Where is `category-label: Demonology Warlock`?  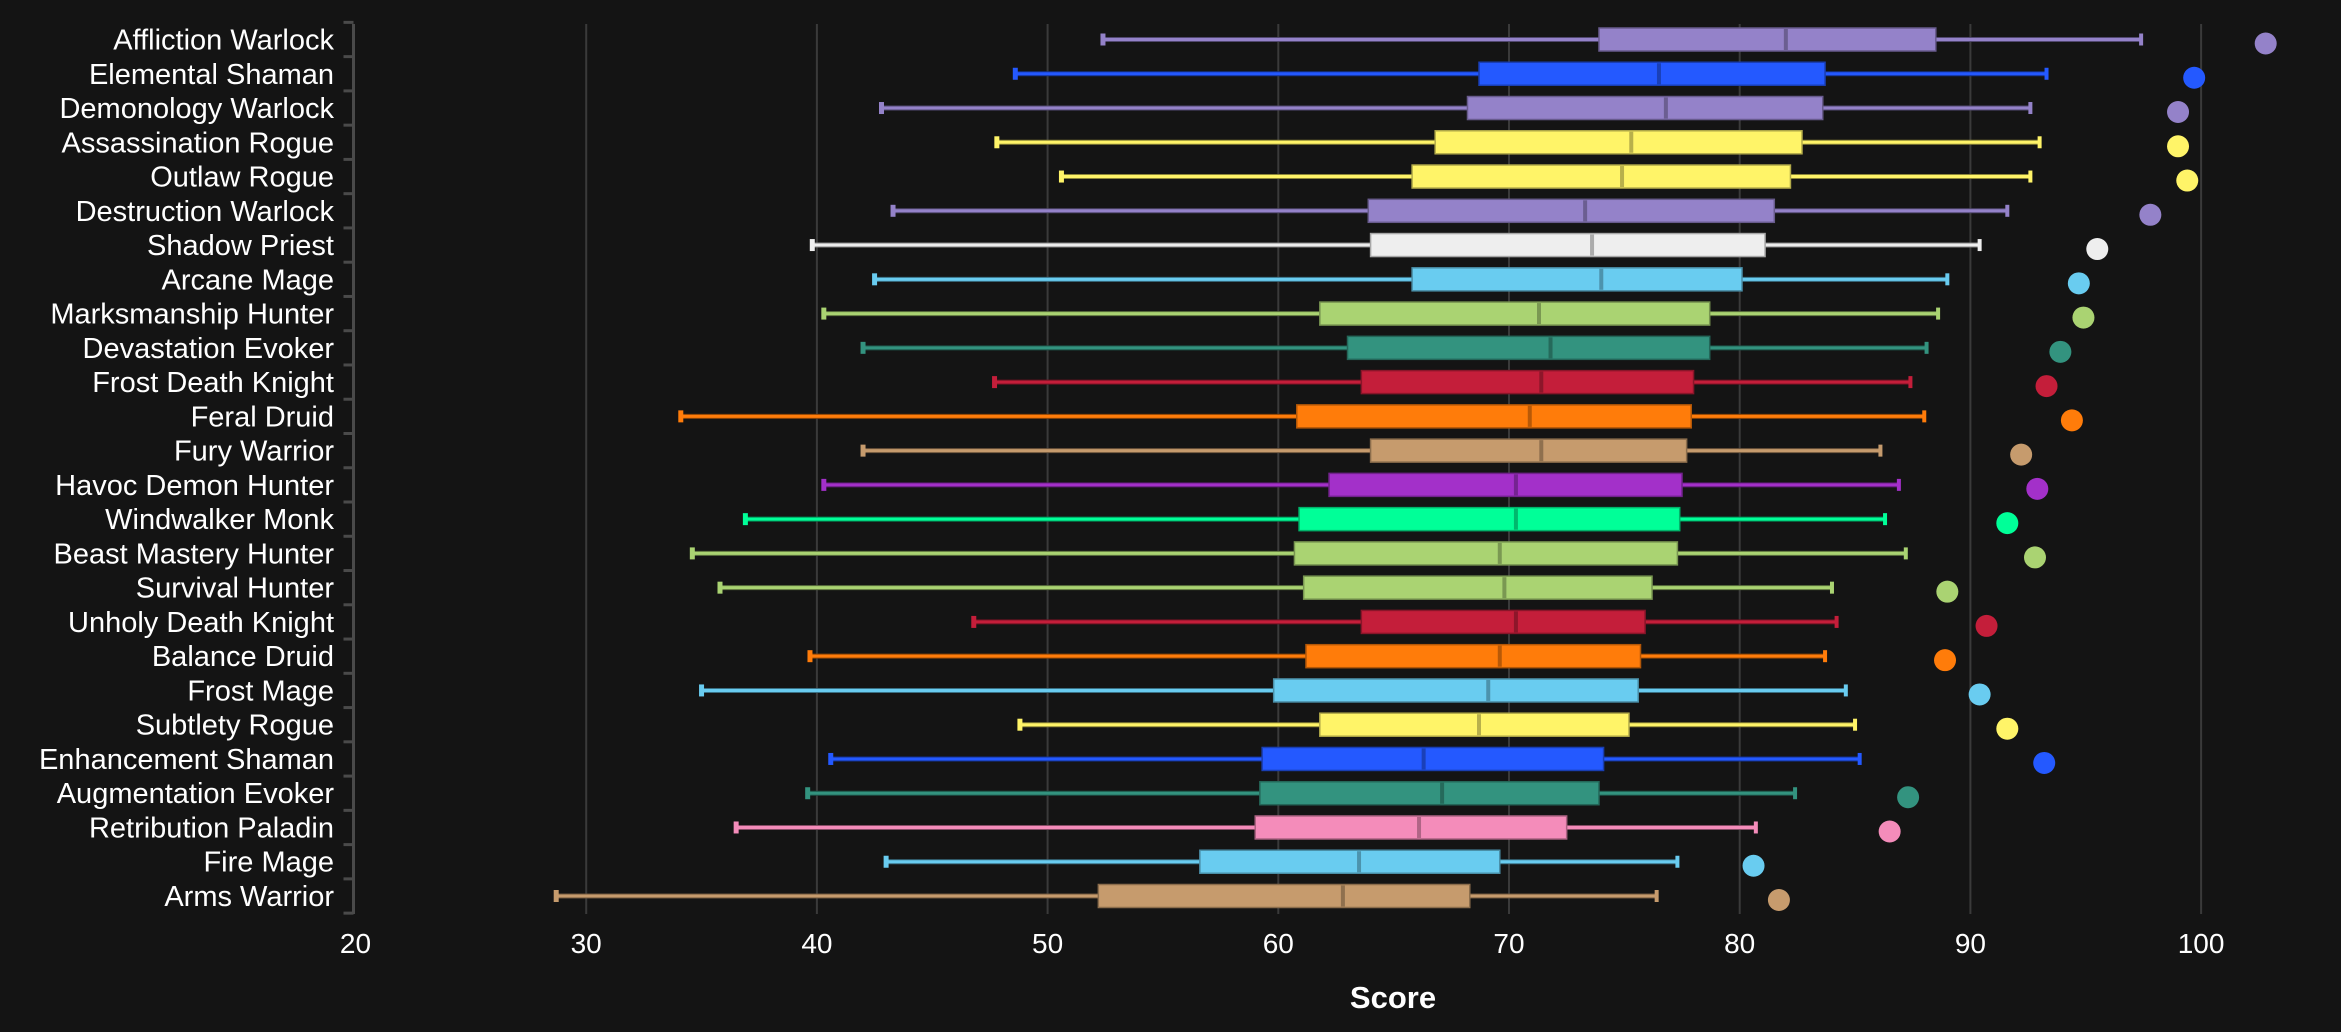 category-label: Demonology Warlock is located at coordinates (196, 109).